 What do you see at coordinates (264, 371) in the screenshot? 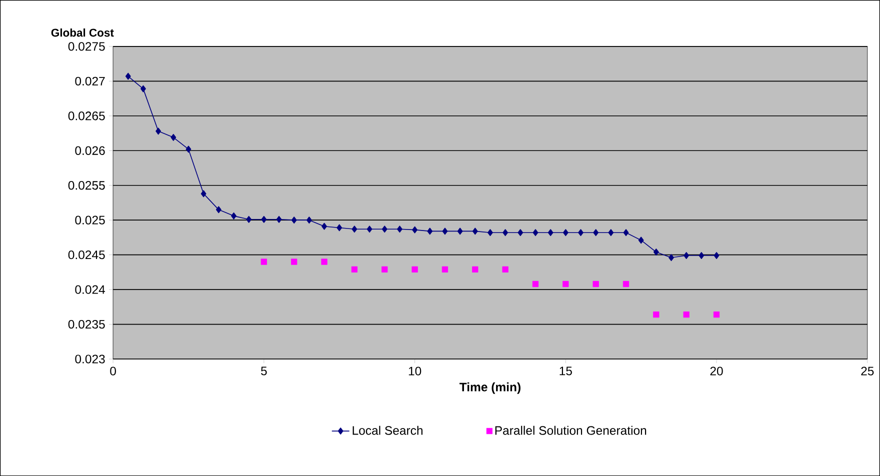
I see `x-tick-label: 5` at bounding box center [264, 371].